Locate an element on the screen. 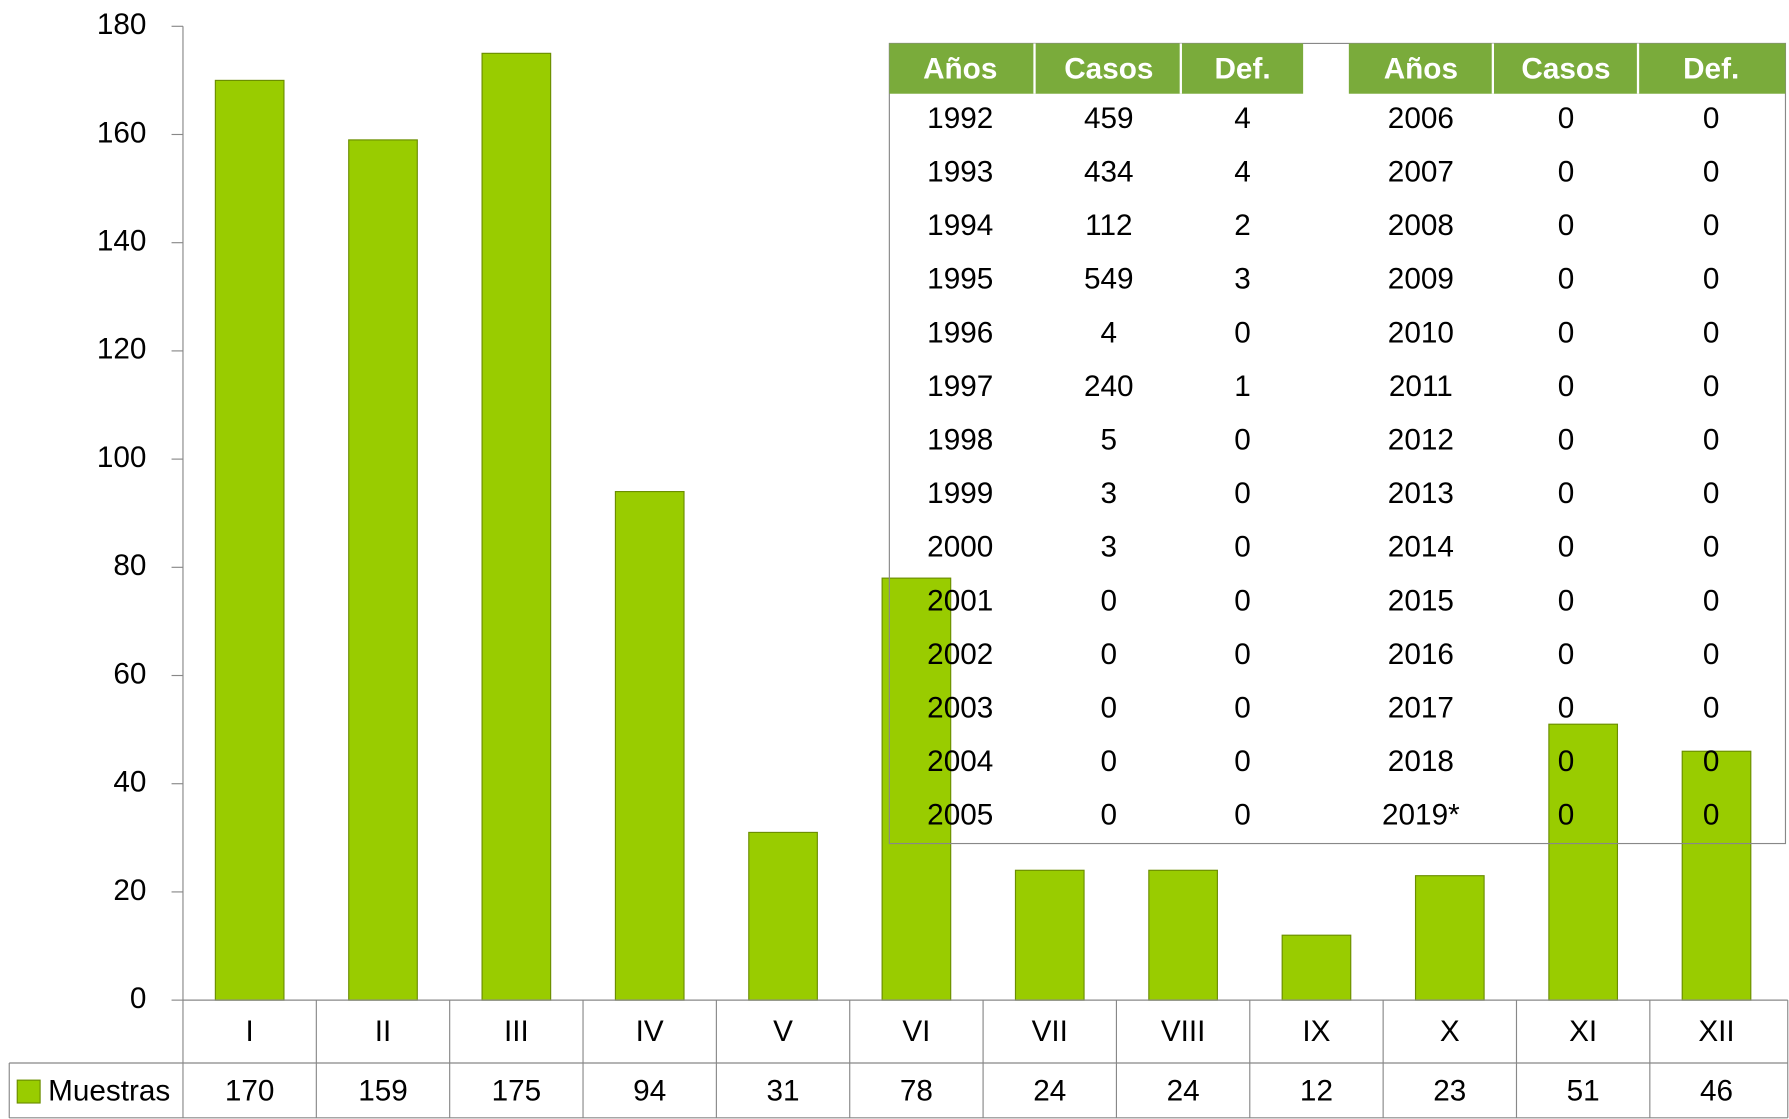 Image resolution: width=1789 pixels, height=1119 pixels. table-value: 175 is located at coordinates (517, 1091).